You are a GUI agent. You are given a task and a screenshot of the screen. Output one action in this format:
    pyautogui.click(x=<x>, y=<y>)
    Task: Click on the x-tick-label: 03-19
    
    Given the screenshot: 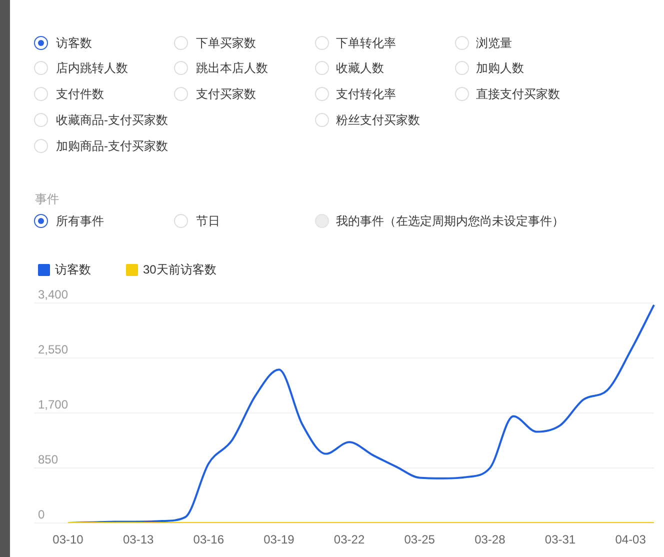 What is the action you would take?
    pyautogui.click(x=279, y=539)
    